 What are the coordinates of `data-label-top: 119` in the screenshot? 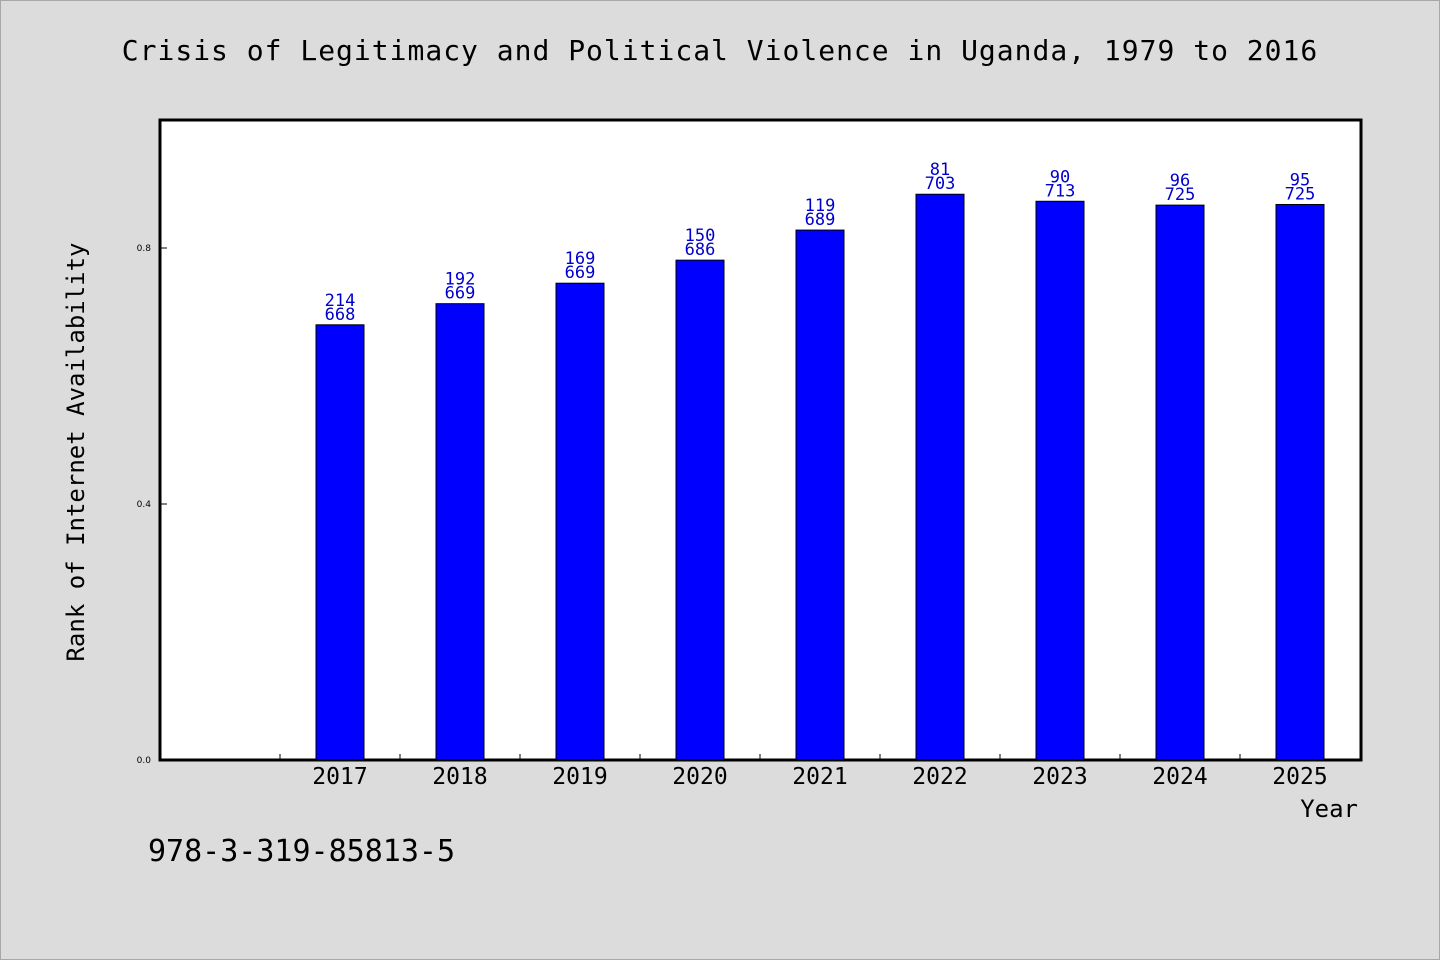 It's located at (820, 206).